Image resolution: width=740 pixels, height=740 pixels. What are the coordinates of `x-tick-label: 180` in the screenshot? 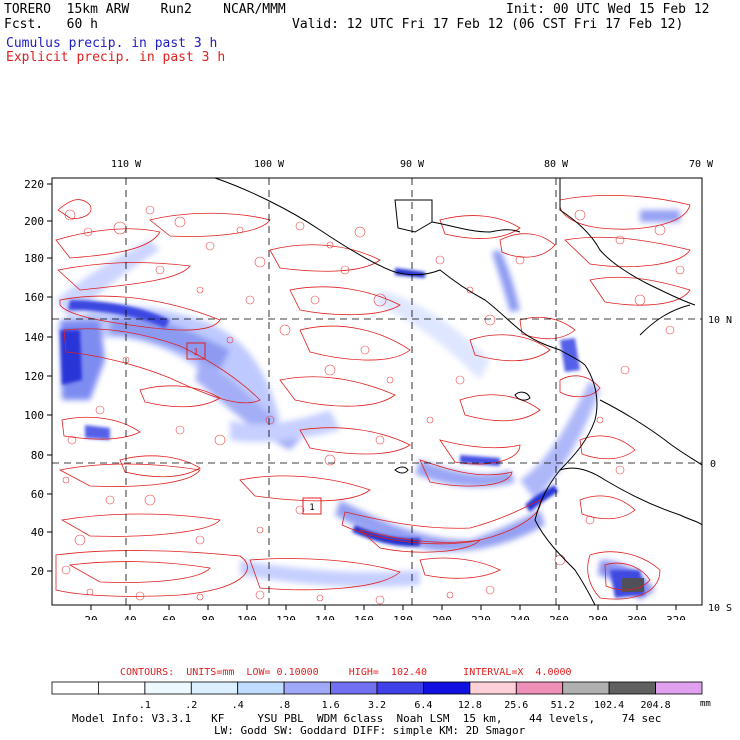 It's located at (403, 617).